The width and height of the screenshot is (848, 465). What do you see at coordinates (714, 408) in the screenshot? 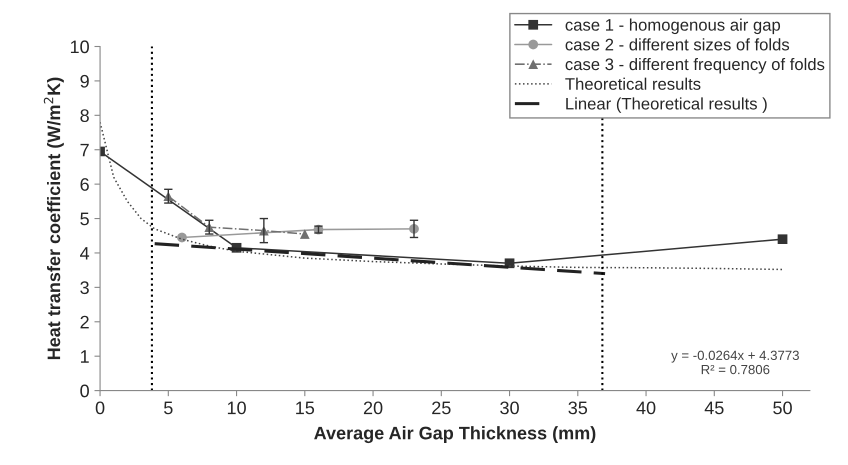
I see `x-tick-label: 45` at bounding box center [714, 408].